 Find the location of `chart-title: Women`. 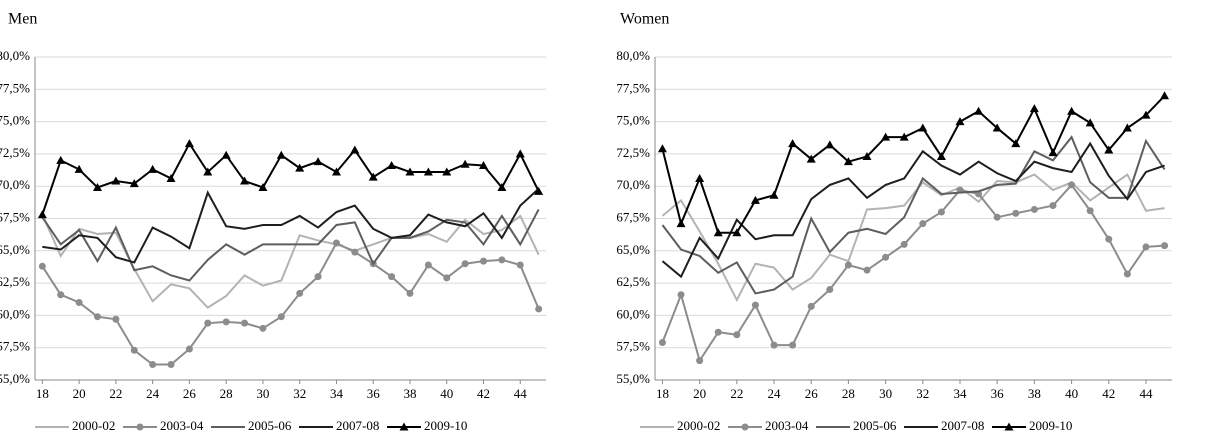

chart-title: Women is located at coordinates (644, 19).